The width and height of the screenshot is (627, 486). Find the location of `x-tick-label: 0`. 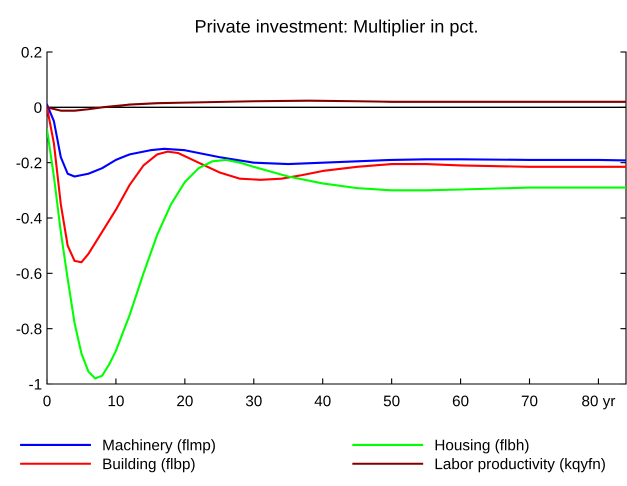

x-tick-label: 0 is located at coordinates (47, 401).